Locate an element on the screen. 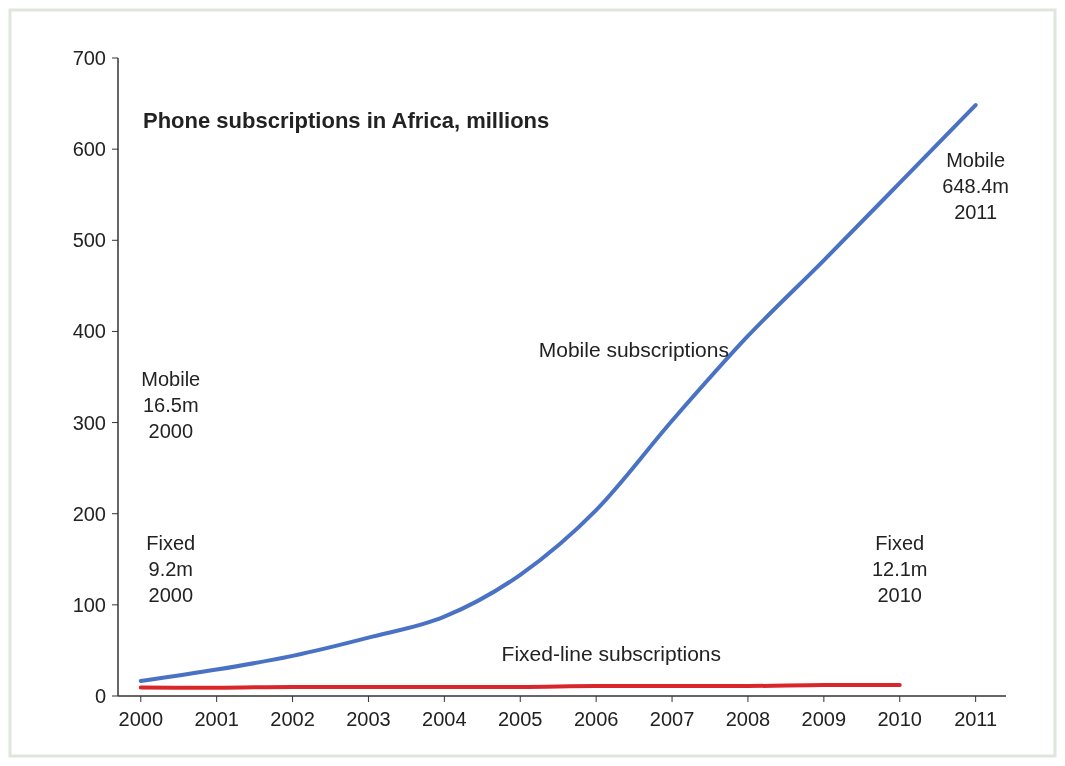  series-label: Mobile subscriptions is located at coordinates (633, 349).